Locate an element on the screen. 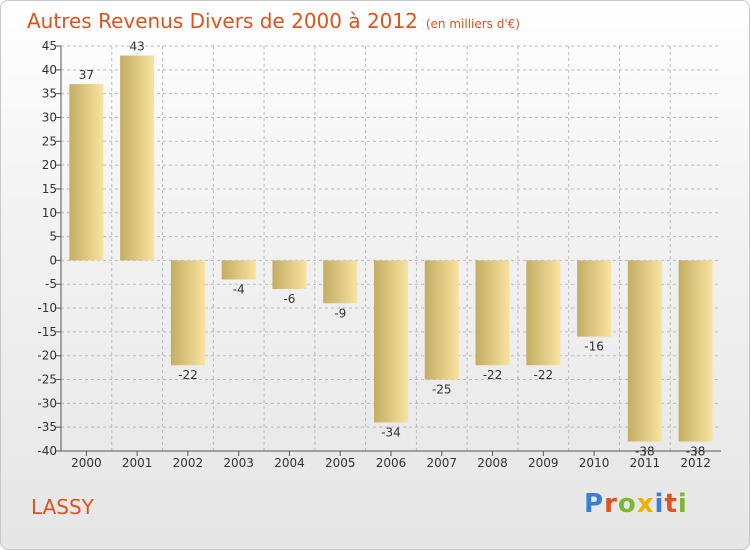  x-tick-label: 2002 is located at coordinates (188, 463).